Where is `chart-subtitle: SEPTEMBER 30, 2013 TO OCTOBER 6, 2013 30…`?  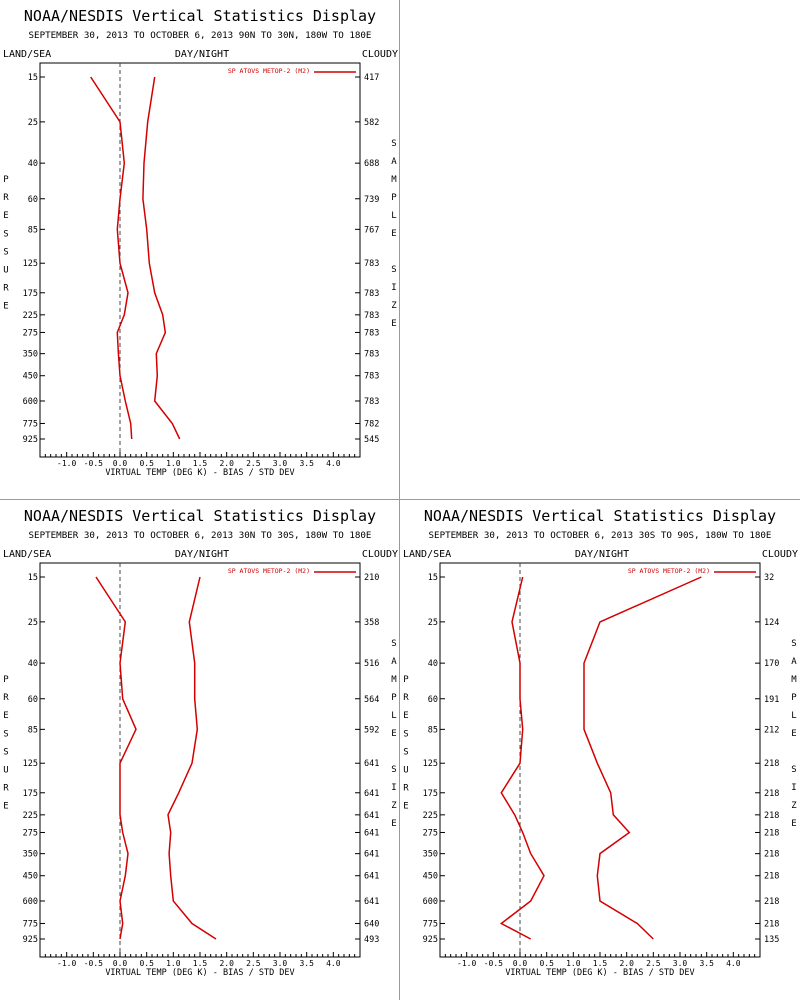 chart-subtitle: SEPTEMBER 30, 2013 TO OCTOBER 6, 2013 30… is located at coordinates (200, 535).